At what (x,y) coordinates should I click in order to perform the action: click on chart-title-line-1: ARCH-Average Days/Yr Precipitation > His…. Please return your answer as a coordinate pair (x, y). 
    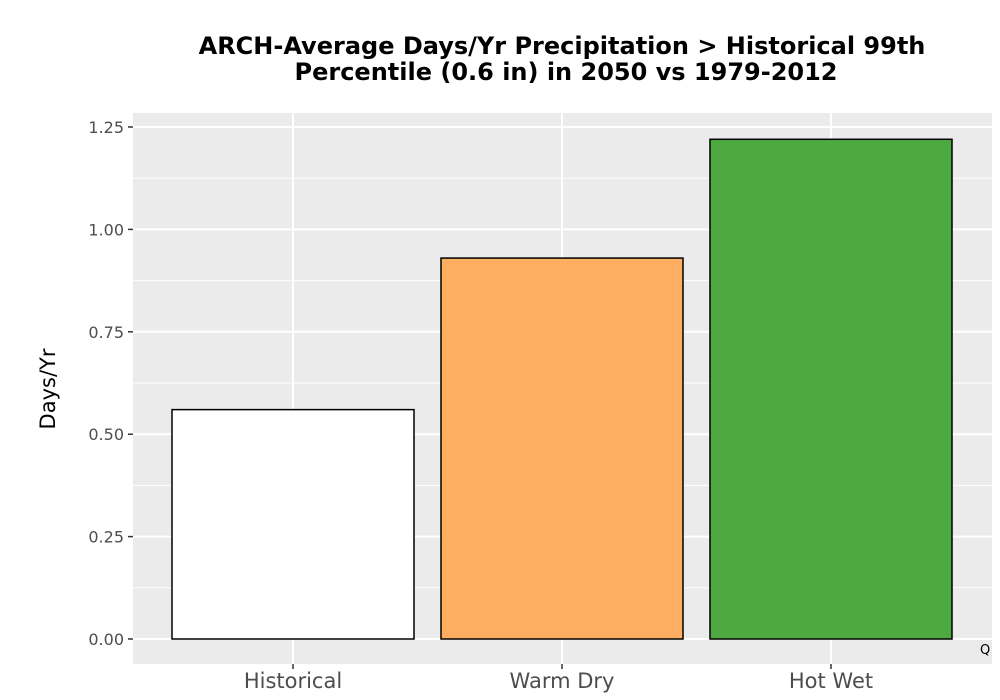
    Looking at the image, I should click on (562, 46).